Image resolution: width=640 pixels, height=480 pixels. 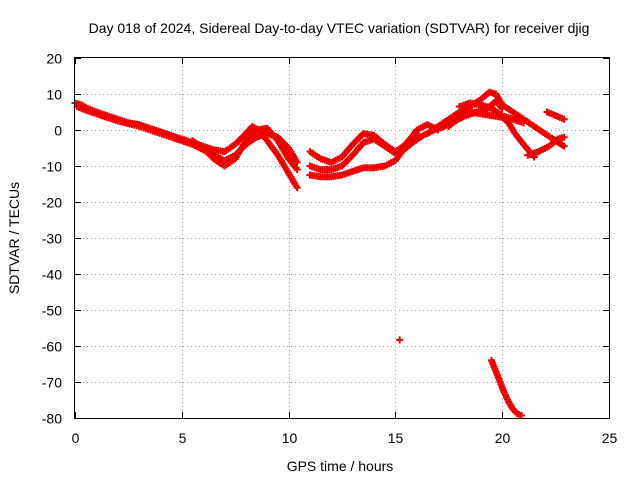 What do you see at coordinates (396, 438) in the screenshot?
I see `x-tick-label: 15` at bounding box center [396, 438].